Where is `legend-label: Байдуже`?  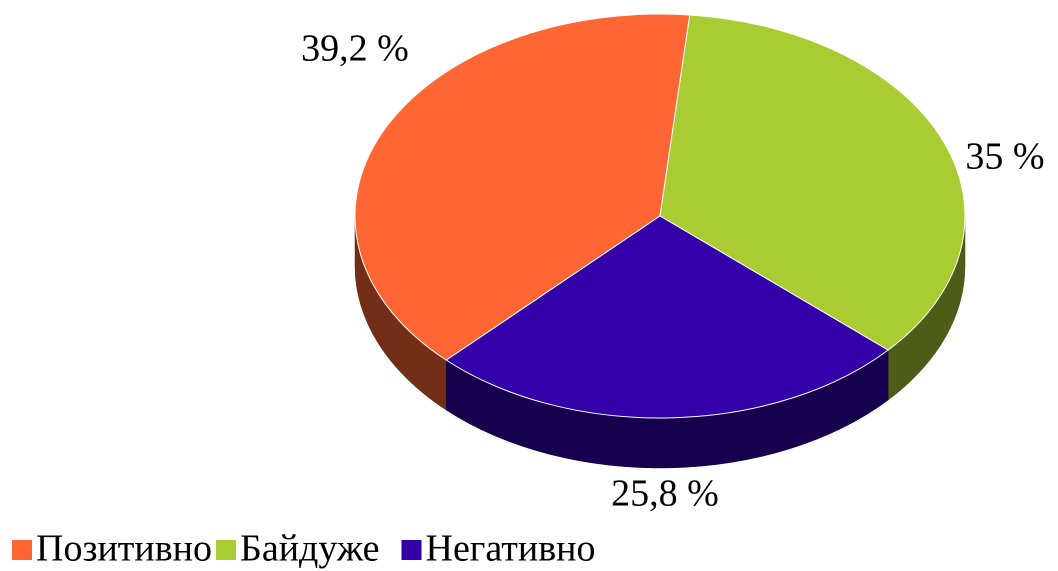
legend-label: Байдуже is located at coordinates (309, 549).